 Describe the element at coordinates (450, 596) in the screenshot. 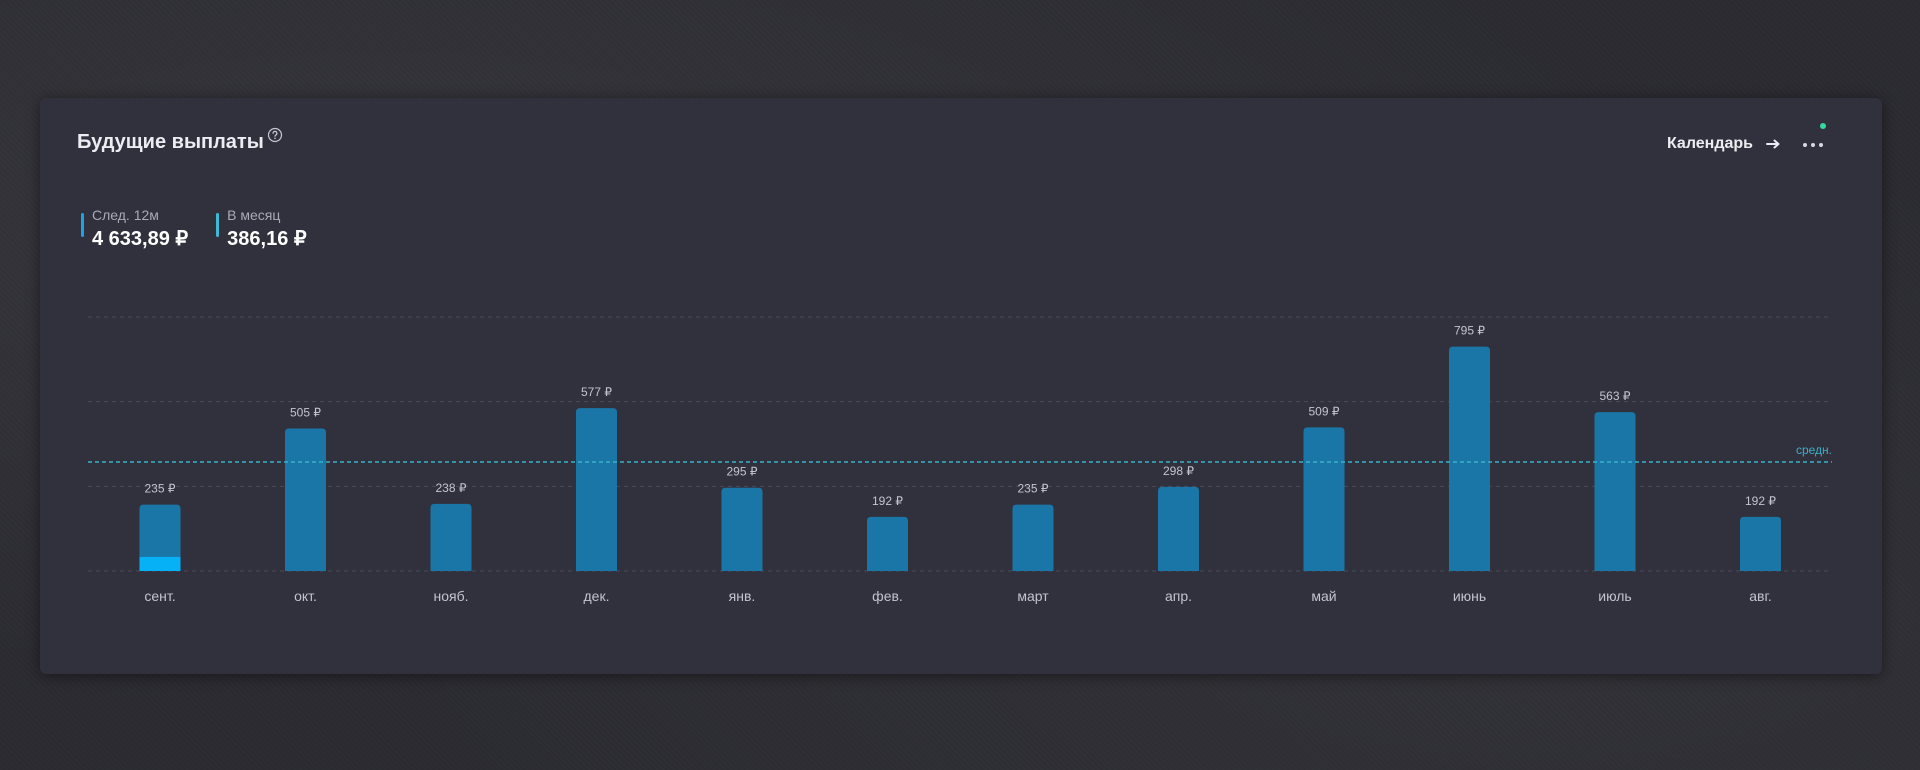

I see `category-label: нояб.` at that location.